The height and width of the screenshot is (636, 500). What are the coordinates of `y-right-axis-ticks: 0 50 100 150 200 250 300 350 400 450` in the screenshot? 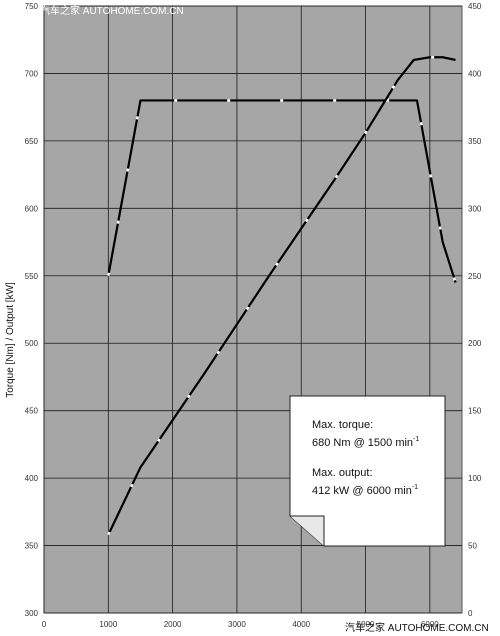 It's located at (475, 310).